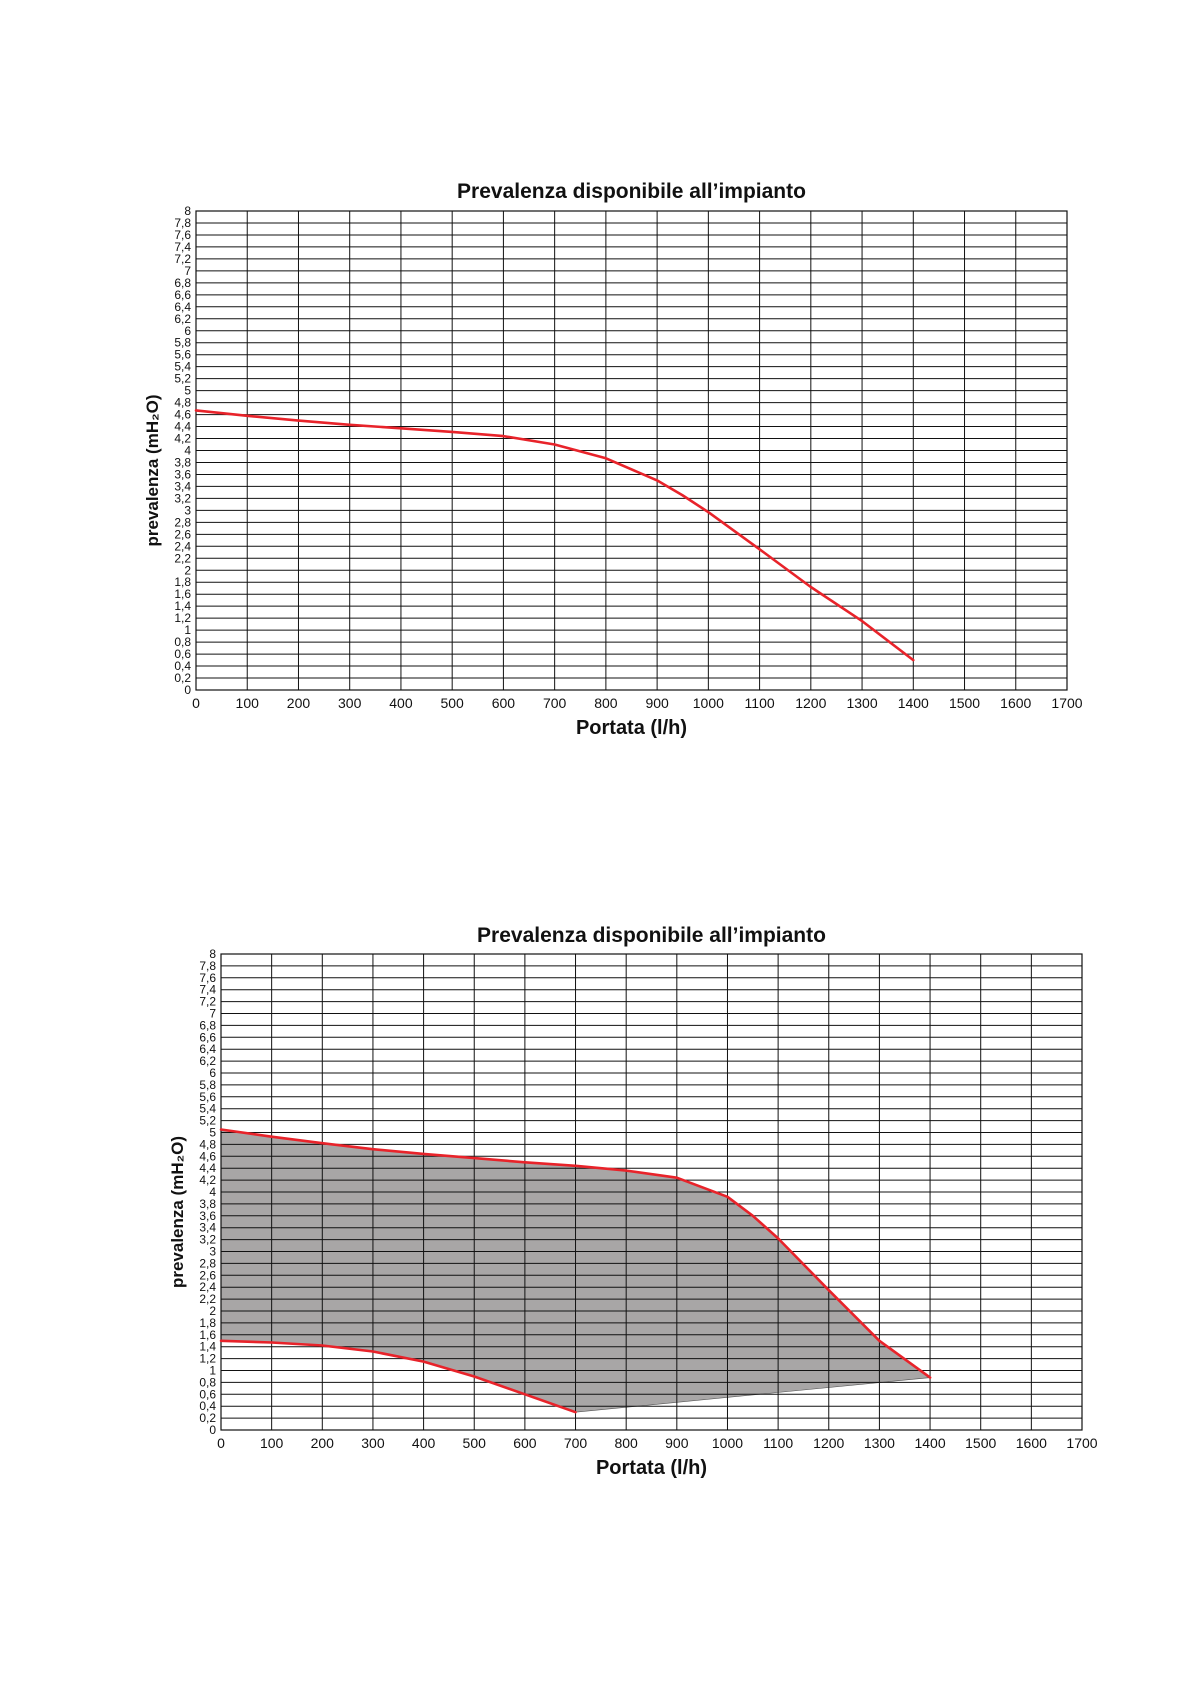  What do you see at coordinates (207, 1287) in the screenshot?
I see `y-tick-label: 2,4` at bounding box center [207, 1287].